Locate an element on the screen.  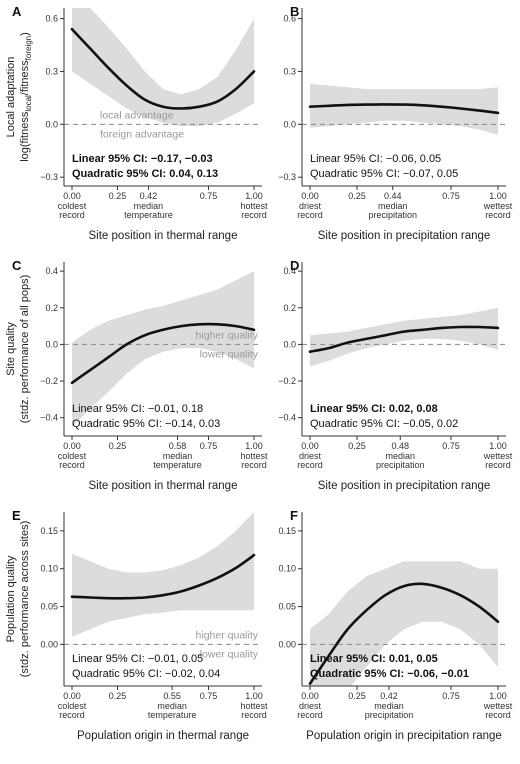
y-tick-label: 0.2 is located at coordinates (289, 308).